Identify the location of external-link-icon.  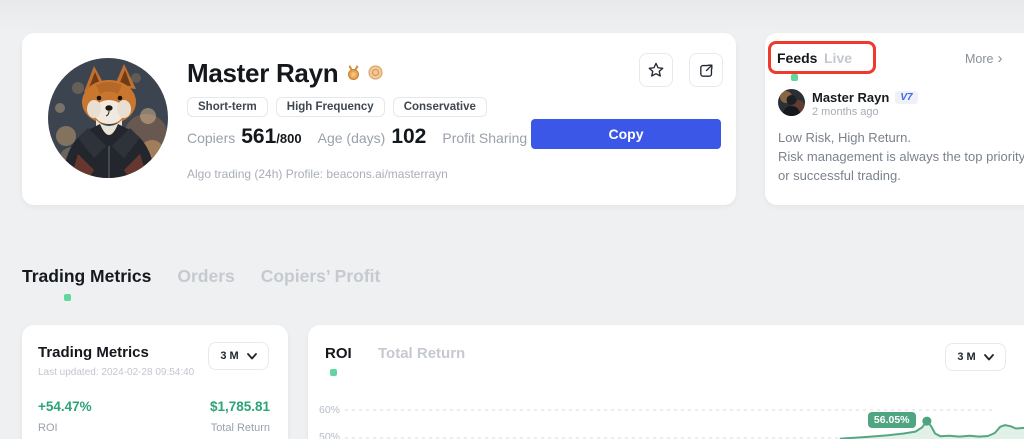
(705, 70).